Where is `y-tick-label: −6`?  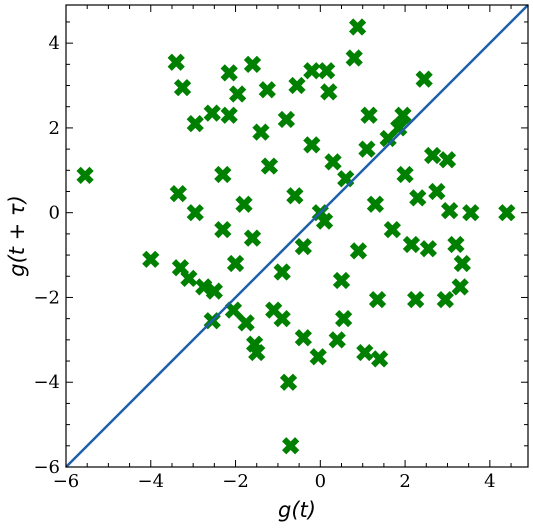
y-tick-label: −6 is located at coordinates (46, 467).